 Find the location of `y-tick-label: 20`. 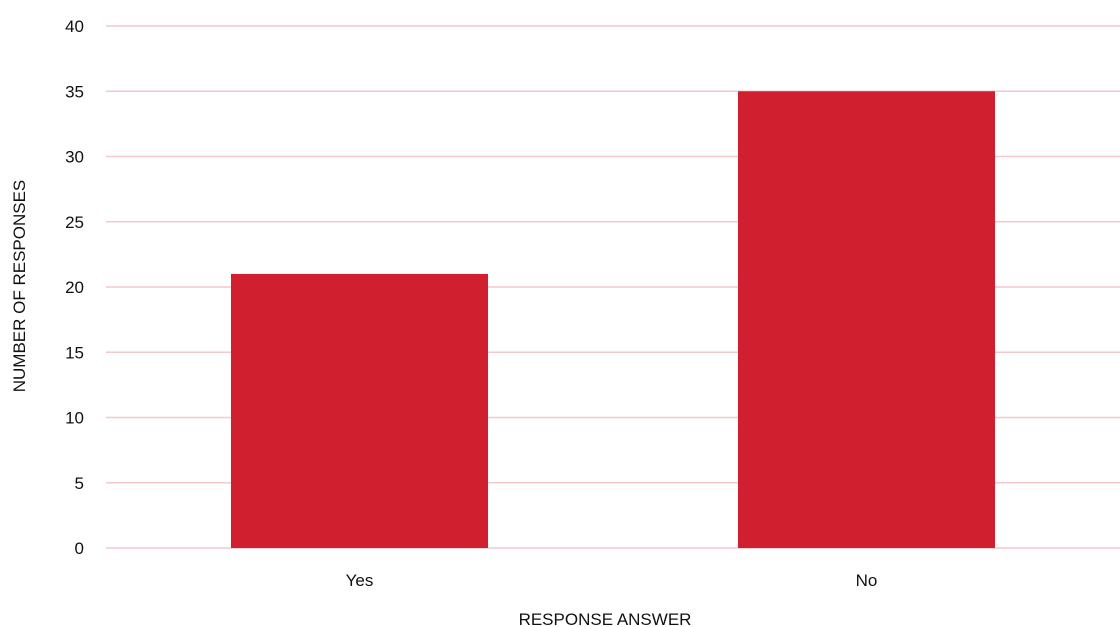

y-tick-label: 20 is located at coordinates (74, 287).